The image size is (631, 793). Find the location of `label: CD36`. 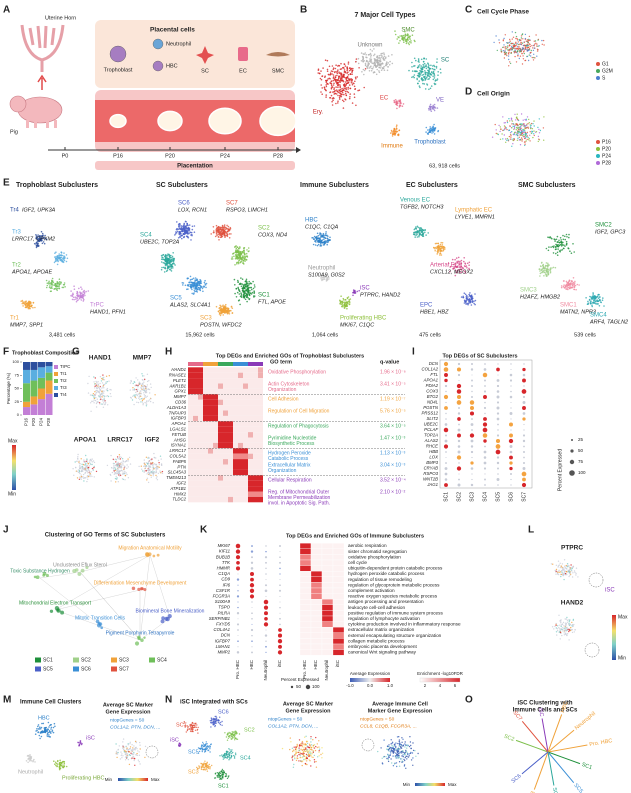

label: CD36 is located at coordinates (181, 402).